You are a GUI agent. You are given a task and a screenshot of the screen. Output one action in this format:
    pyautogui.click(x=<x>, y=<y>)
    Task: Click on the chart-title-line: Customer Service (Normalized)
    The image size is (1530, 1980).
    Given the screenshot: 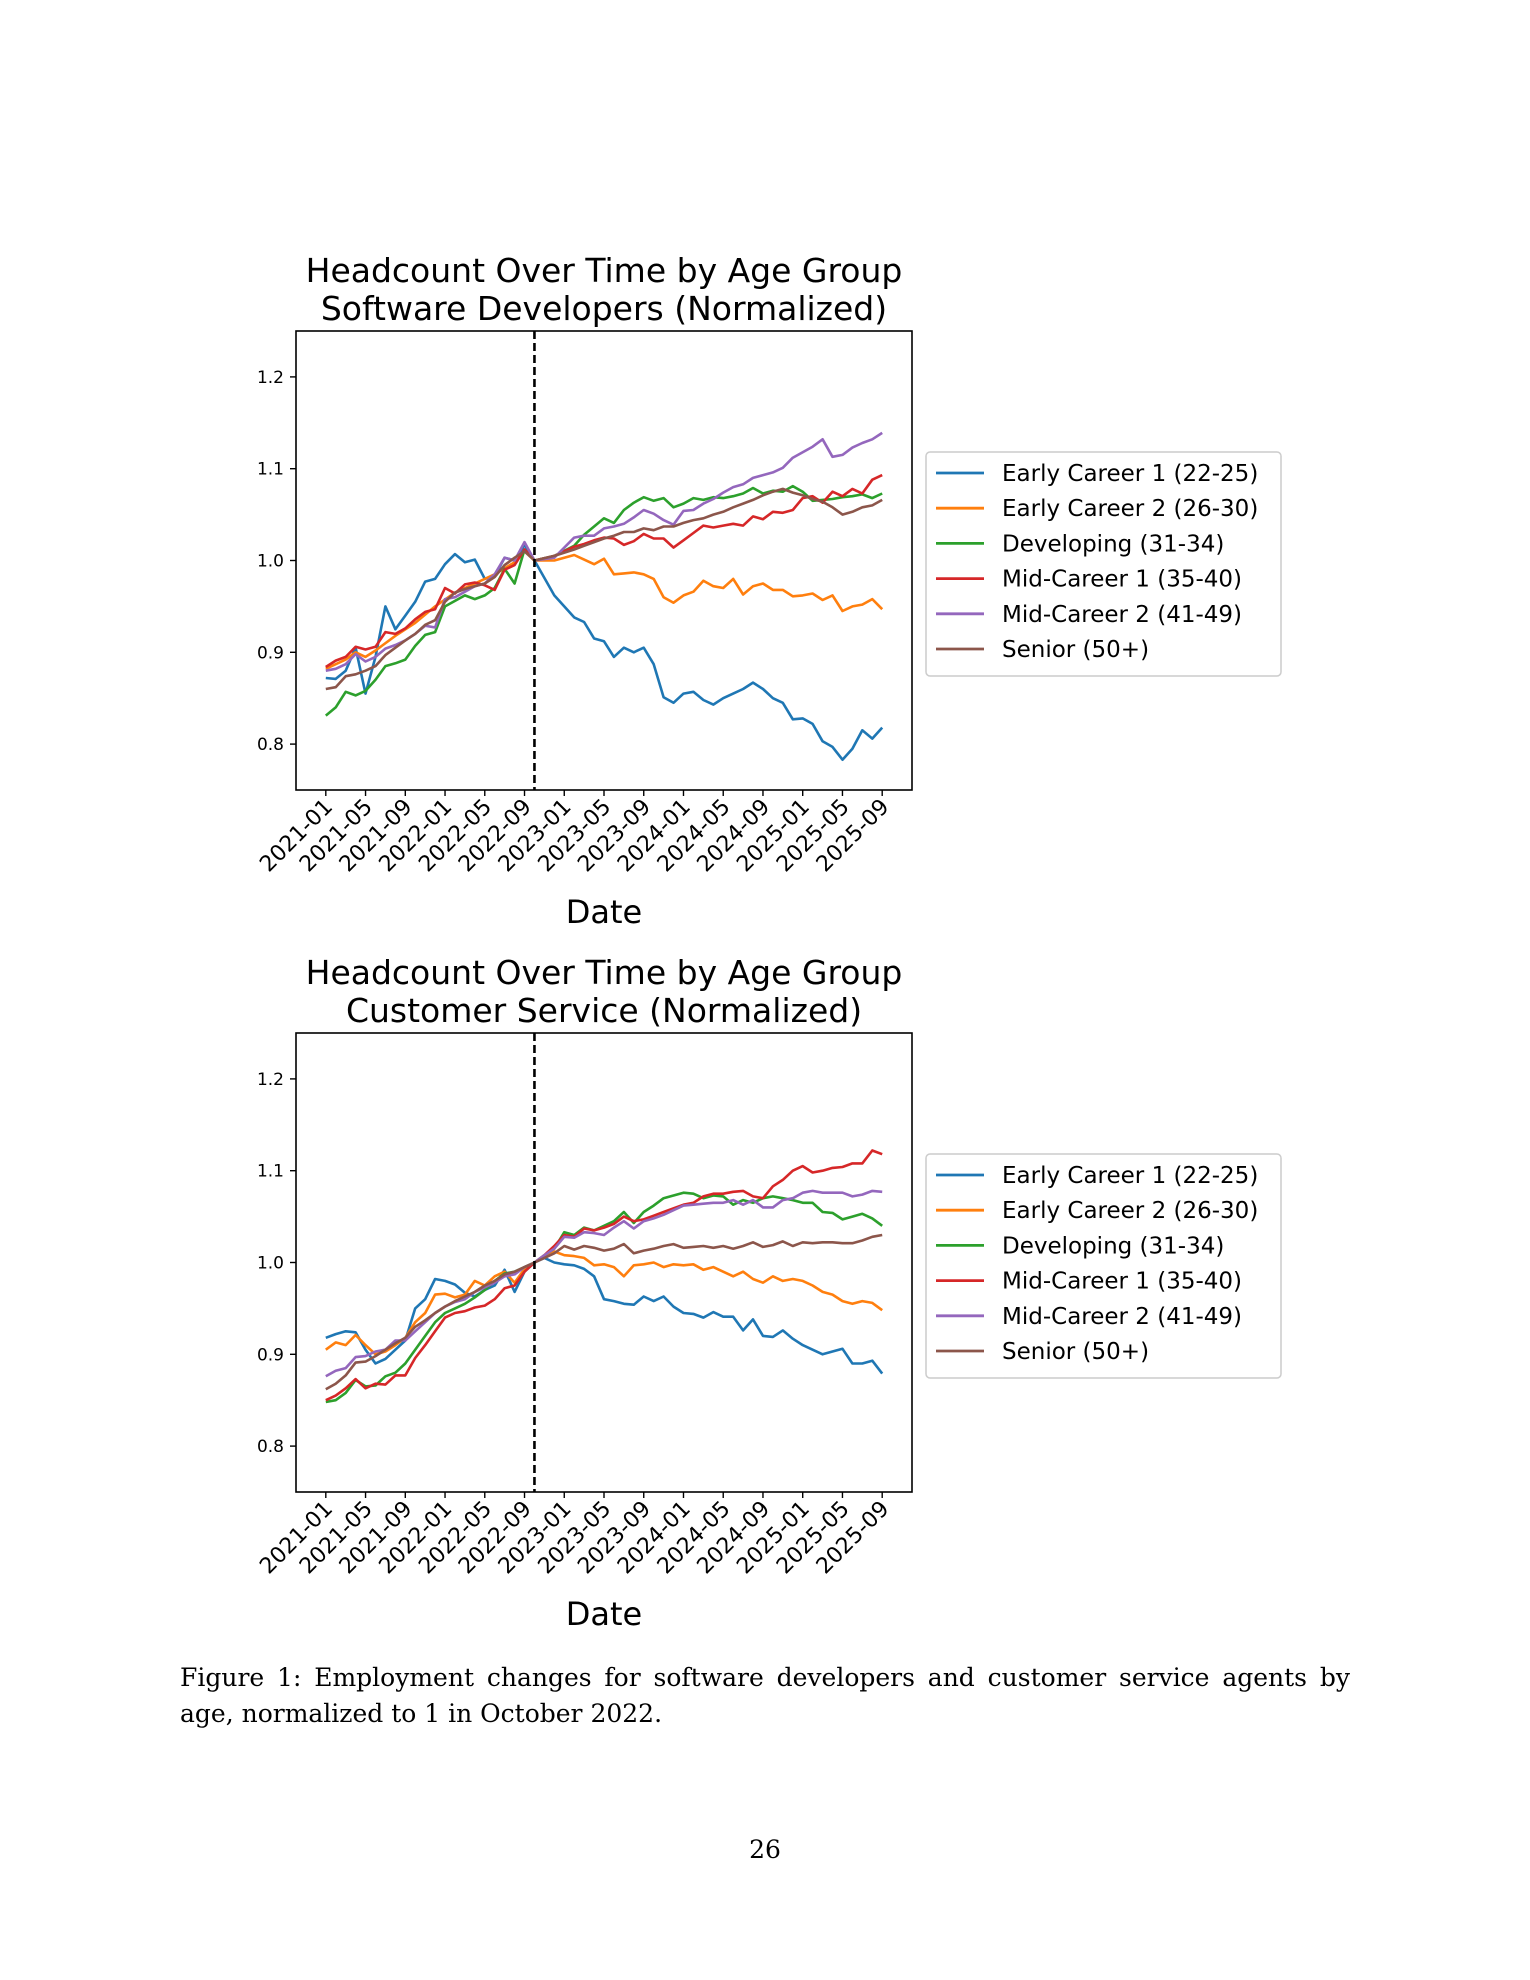 What is the action you would take?
    pyautogui.click(x=604, y=1010)
    